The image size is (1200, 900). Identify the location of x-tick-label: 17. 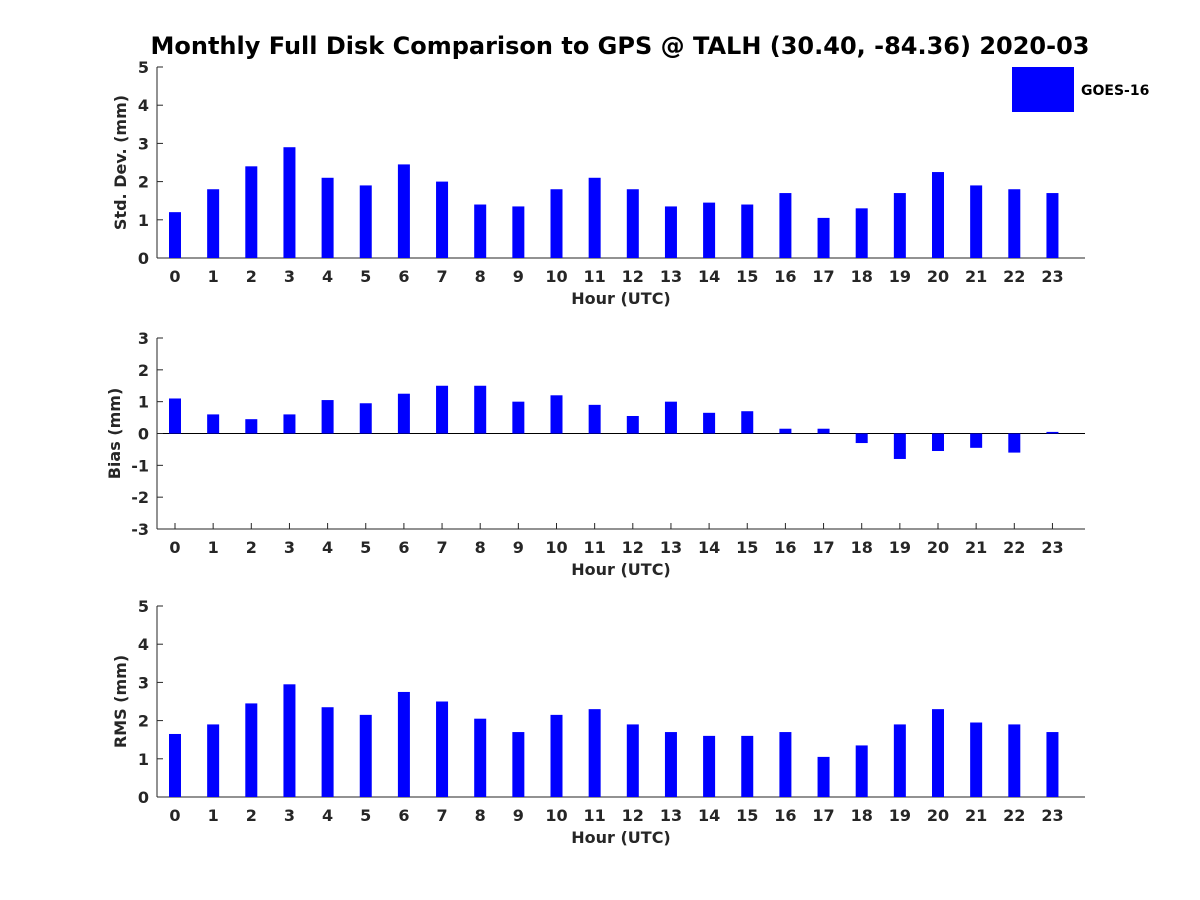
(823, 815).